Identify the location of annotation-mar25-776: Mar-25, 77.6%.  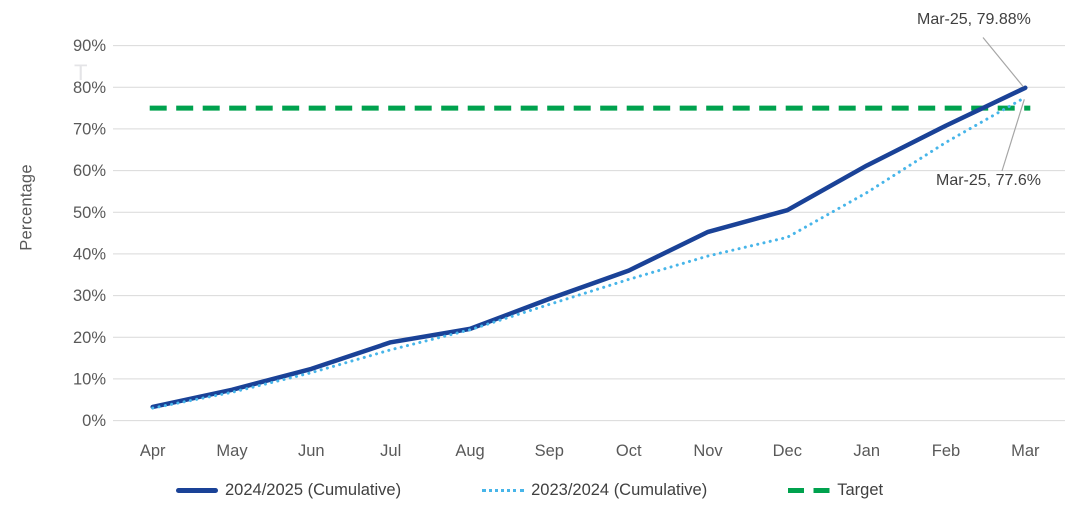
(988, 180).